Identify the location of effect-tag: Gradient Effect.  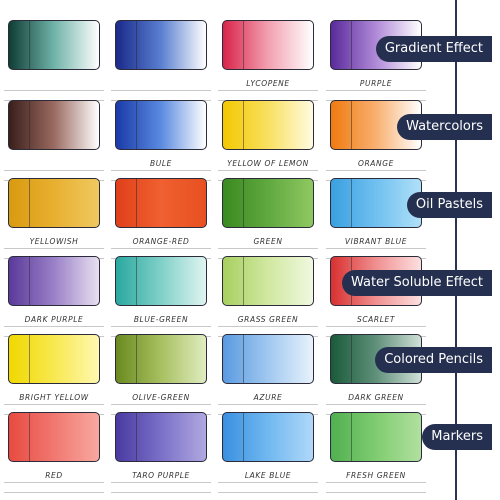
(433, 49).